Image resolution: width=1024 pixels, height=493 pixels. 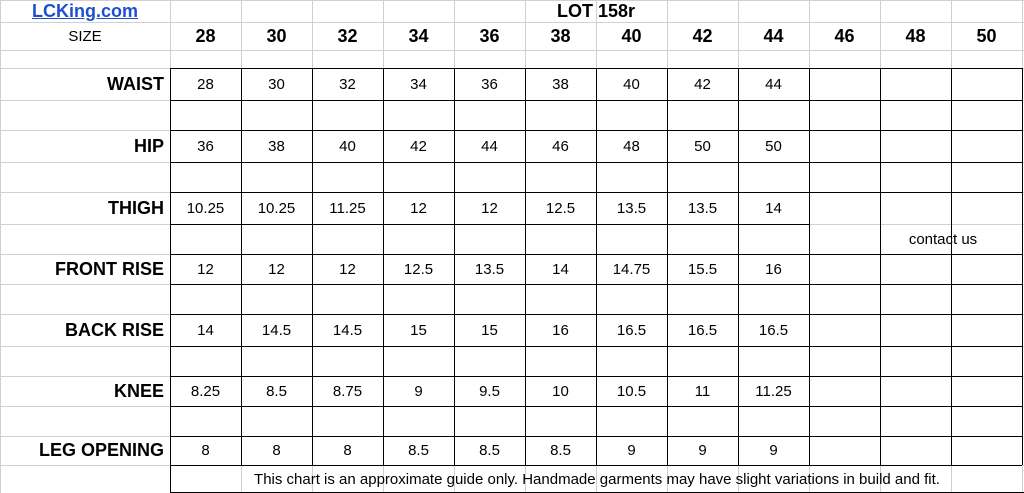 What do you see at coordinates (489, 146) in the screenshot?
I see `cell-hip-36: 44` at bounding box center [489, 146].